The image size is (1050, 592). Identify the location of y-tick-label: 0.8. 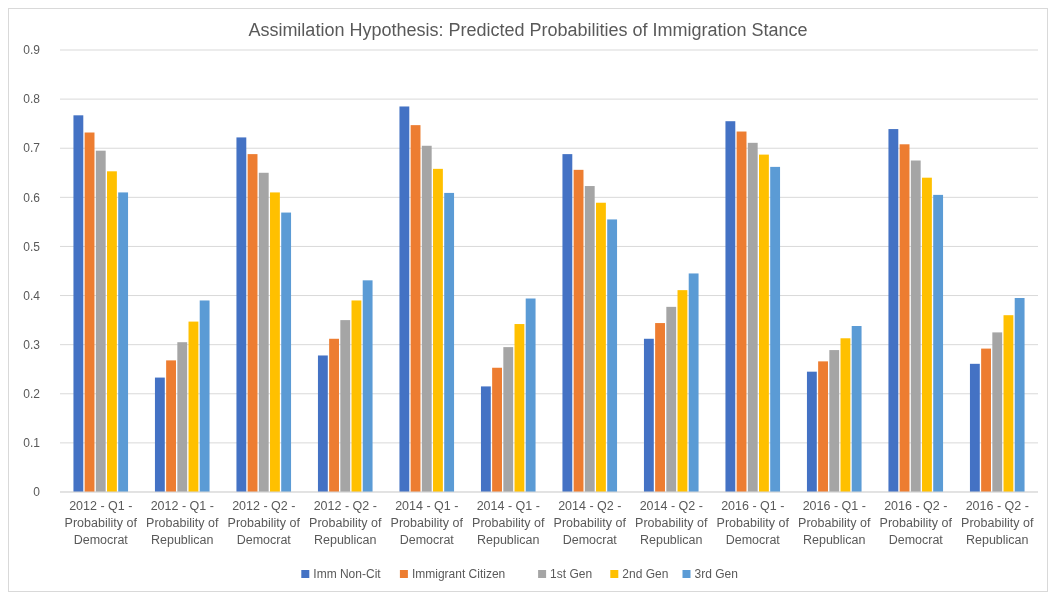
(32, 99).